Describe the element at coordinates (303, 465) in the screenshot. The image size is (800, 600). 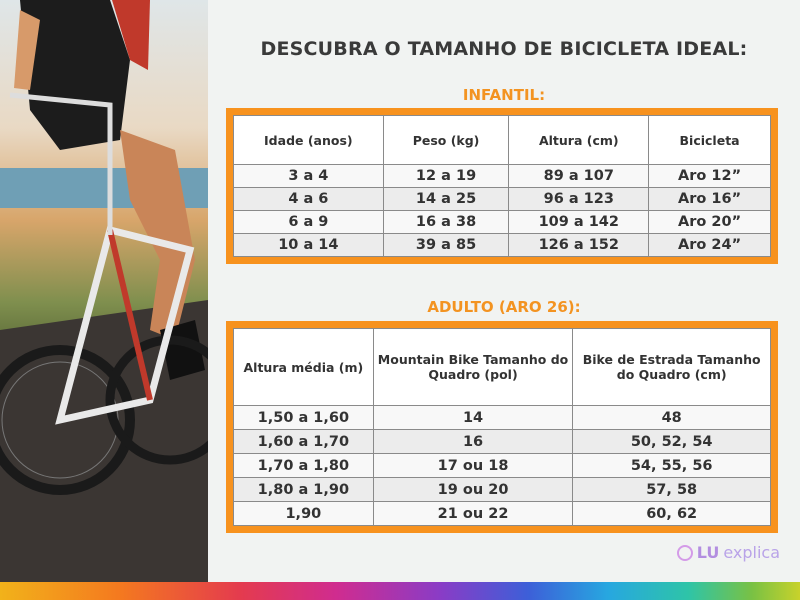
I see `table-cell: 1,70 a 1,80` at that location.